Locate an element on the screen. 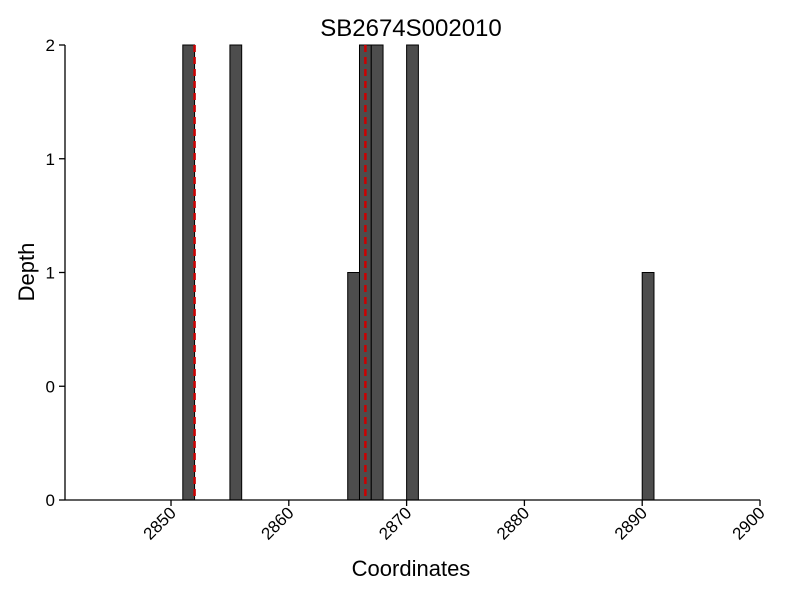 The width and height of the screenshot is (800, 600). y-tick-label-3: 1 is located at coordinates (50, 159).